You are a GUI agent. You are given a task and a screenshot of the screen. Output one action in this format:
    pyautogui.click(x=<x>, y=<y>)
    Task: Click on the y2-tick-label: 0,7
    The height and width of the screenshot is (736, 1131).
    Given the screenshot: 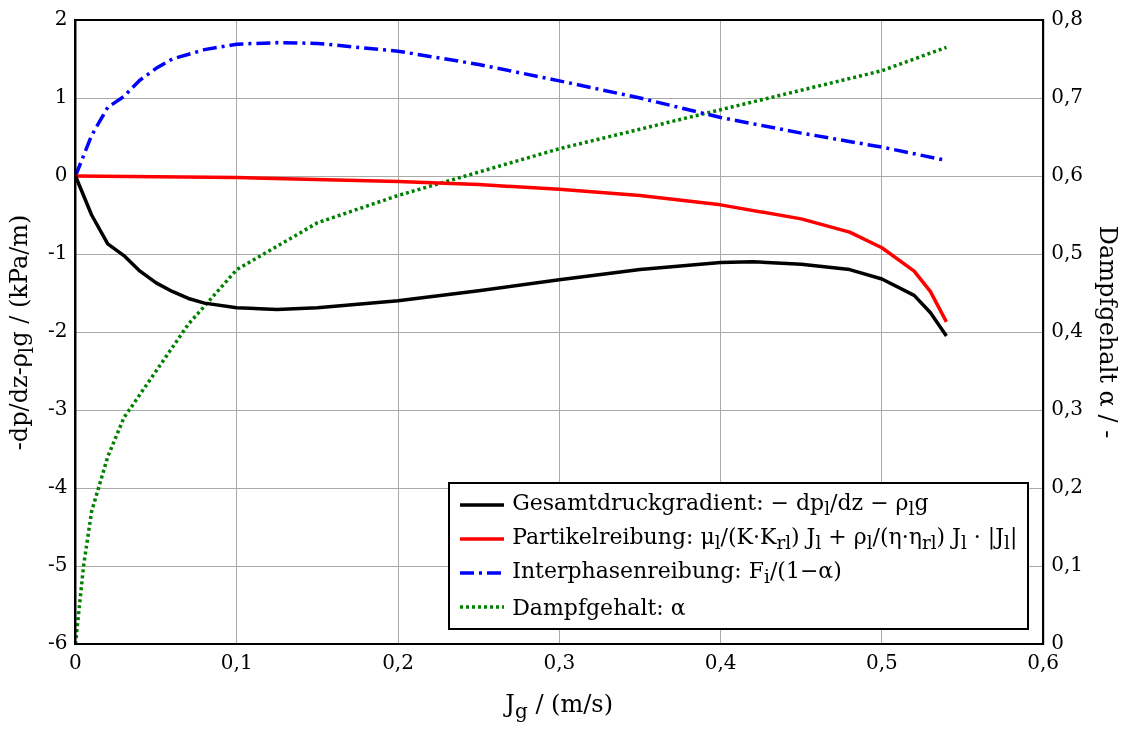 What is the action you would take?
    pyautogui.click(x=1067, y=96)
    